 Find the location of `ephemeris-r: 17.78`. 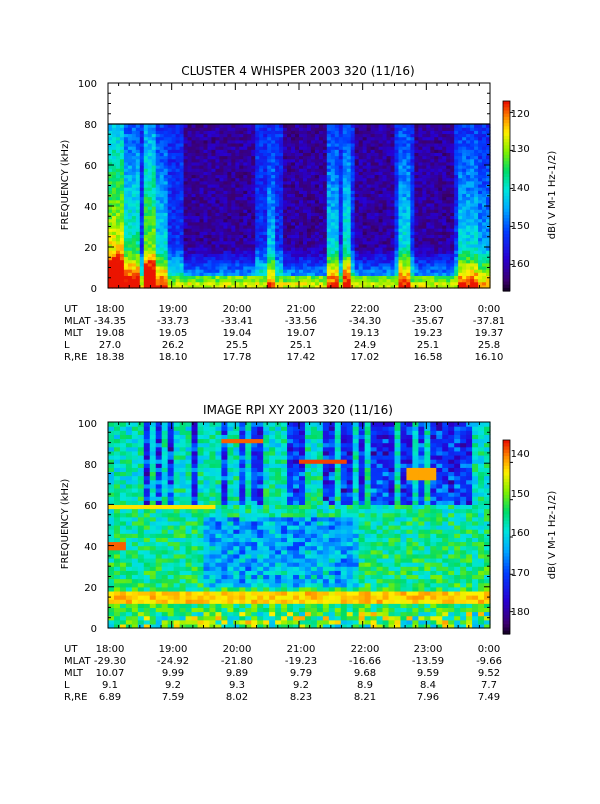

ephemeris-r: 17.78 is located at coordinates (237, 357).